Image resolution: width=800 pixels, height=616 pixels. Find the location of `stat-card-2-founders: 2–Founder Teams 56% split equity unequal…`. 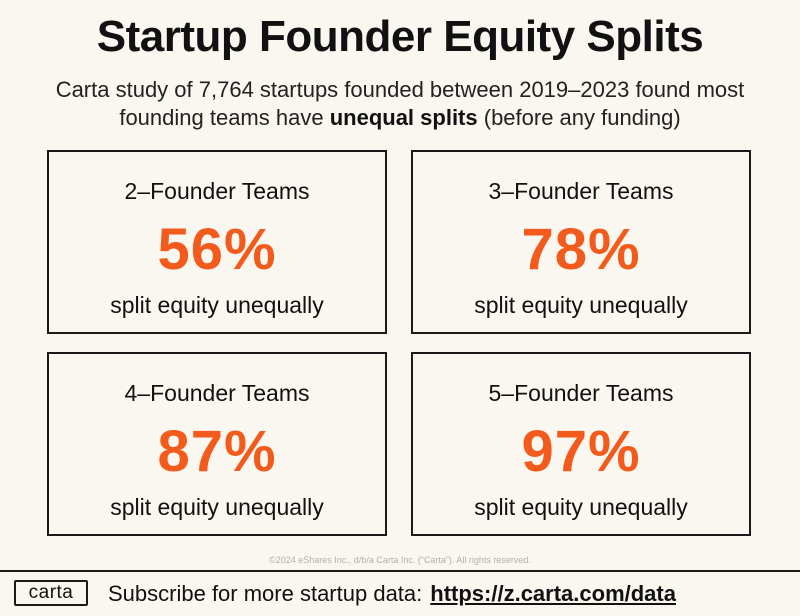

stat-card-2-founders: 2–Founder Teams 56% split equity unequal… is located at coordinates (217, 242).